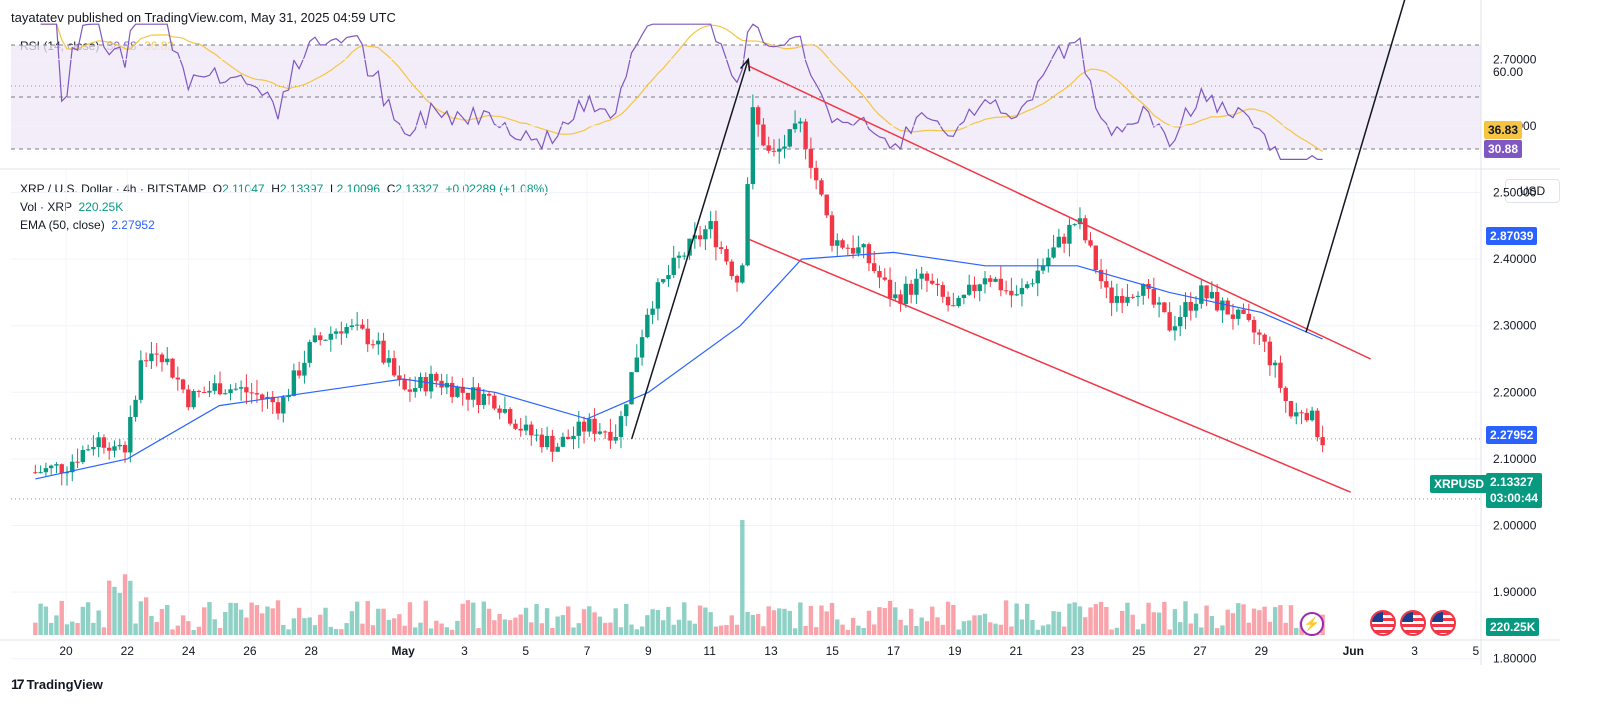 This screenshot has height=718, width=1600. I want to click on tradingview-logo: 17 TradingView, so click(57, 684).